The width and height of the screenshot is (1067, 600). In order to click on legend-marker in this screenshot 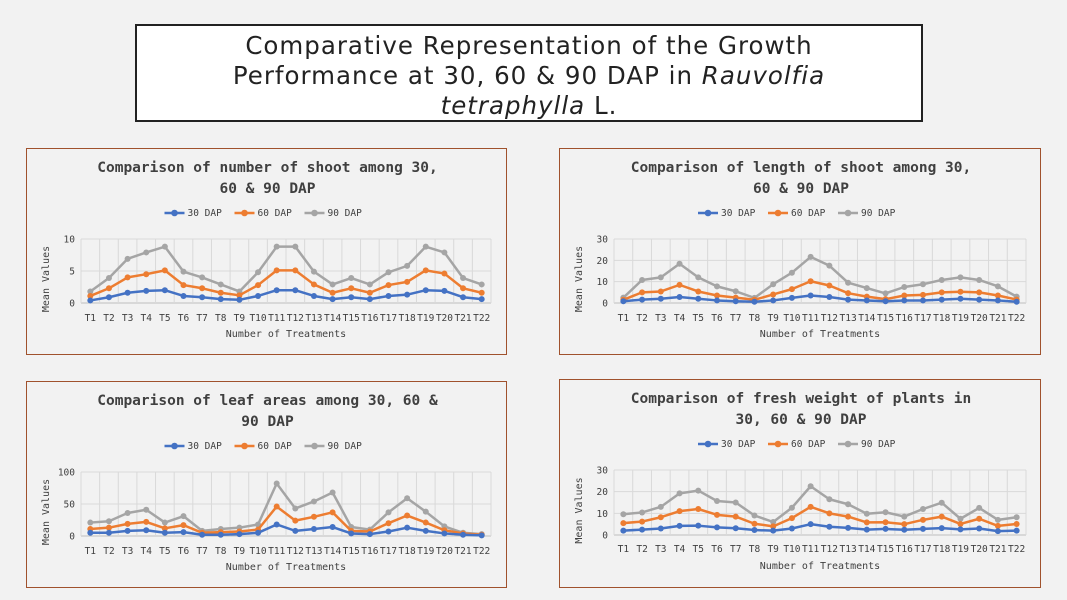, I will do `click(848, 213)`.